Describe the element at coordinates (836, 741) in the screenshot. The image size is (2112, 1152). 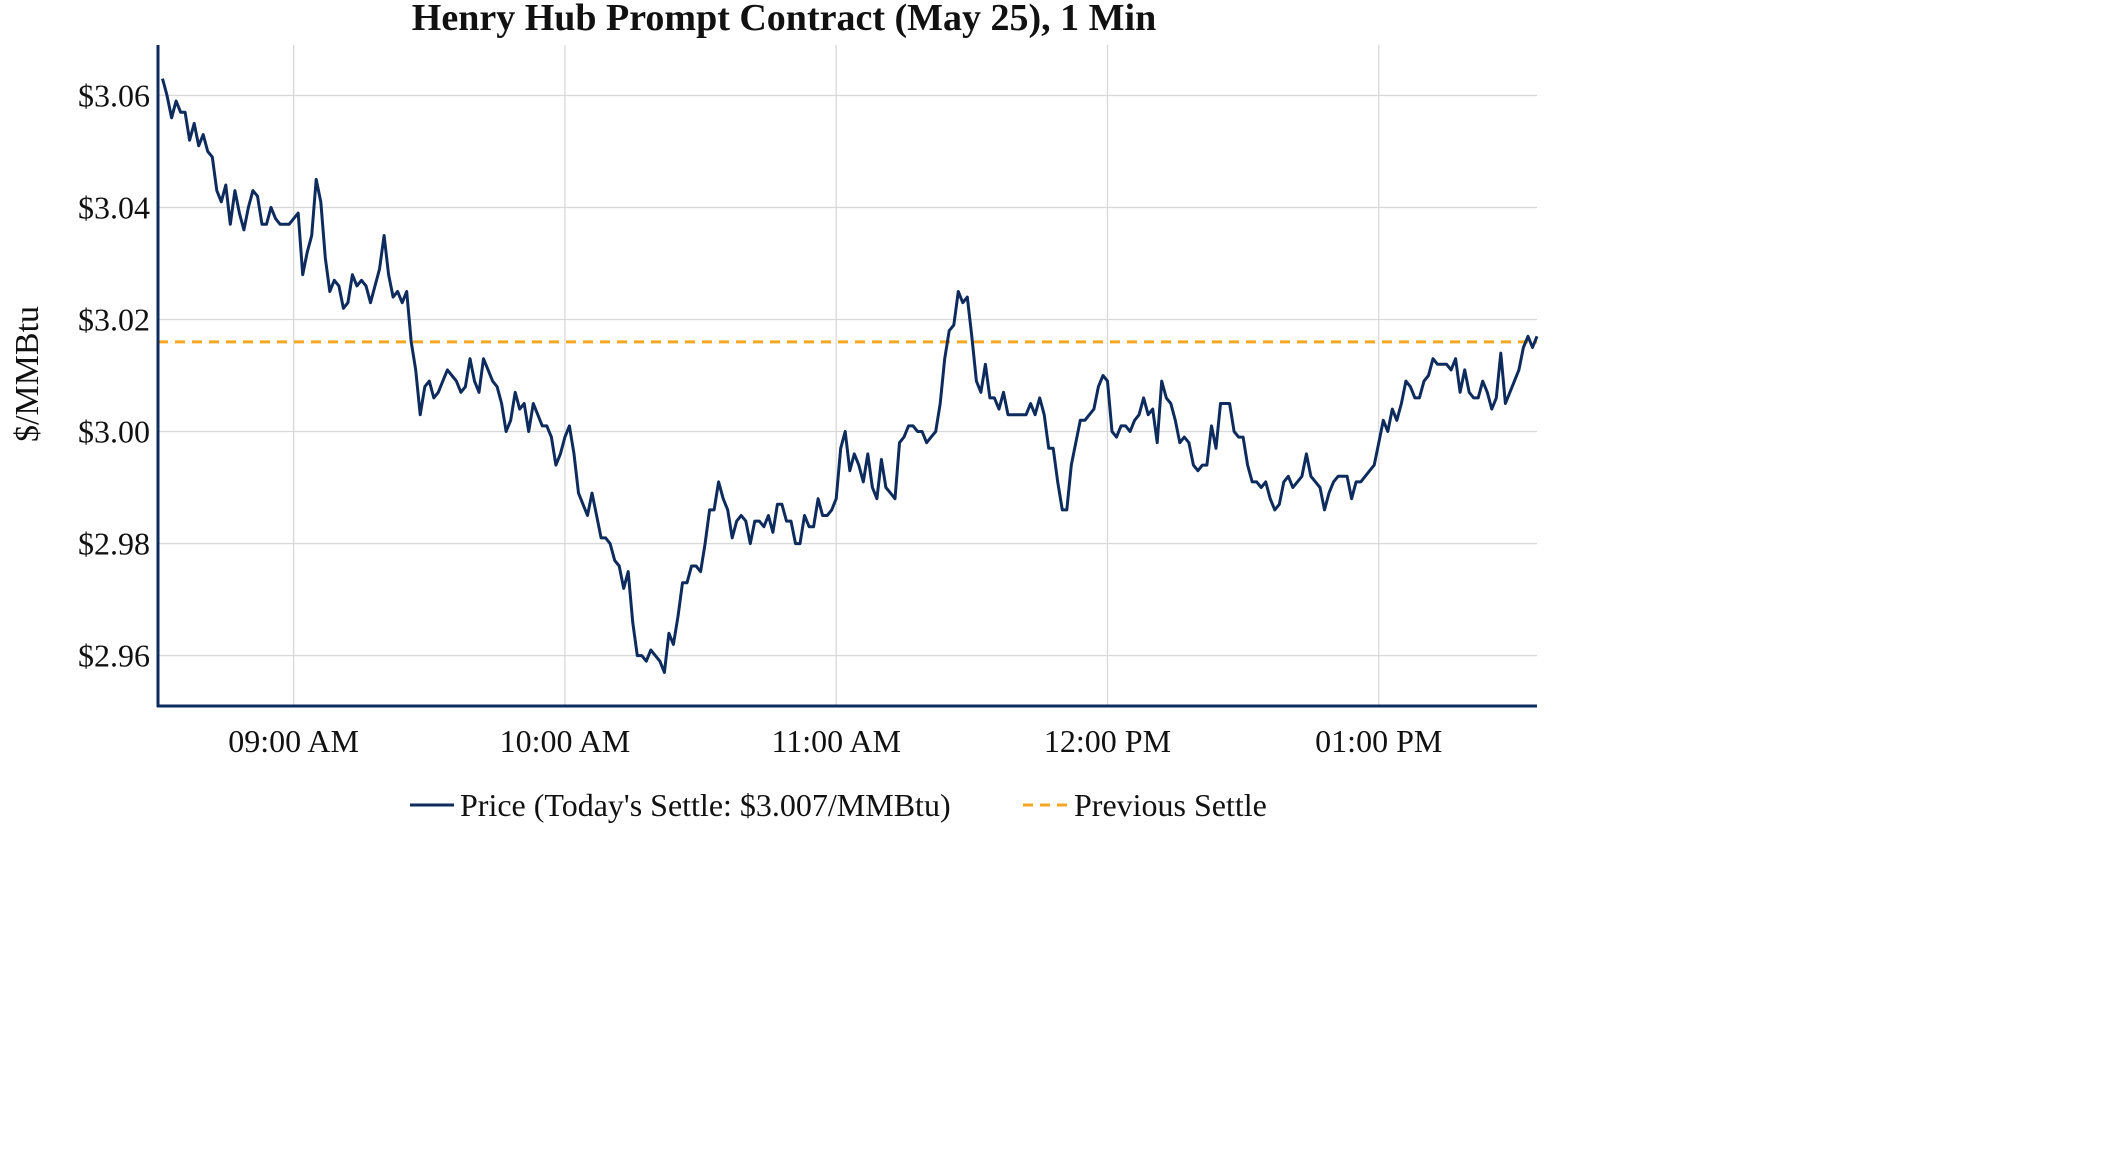
I see `x-tick-label: 11:00 AM` at that location.